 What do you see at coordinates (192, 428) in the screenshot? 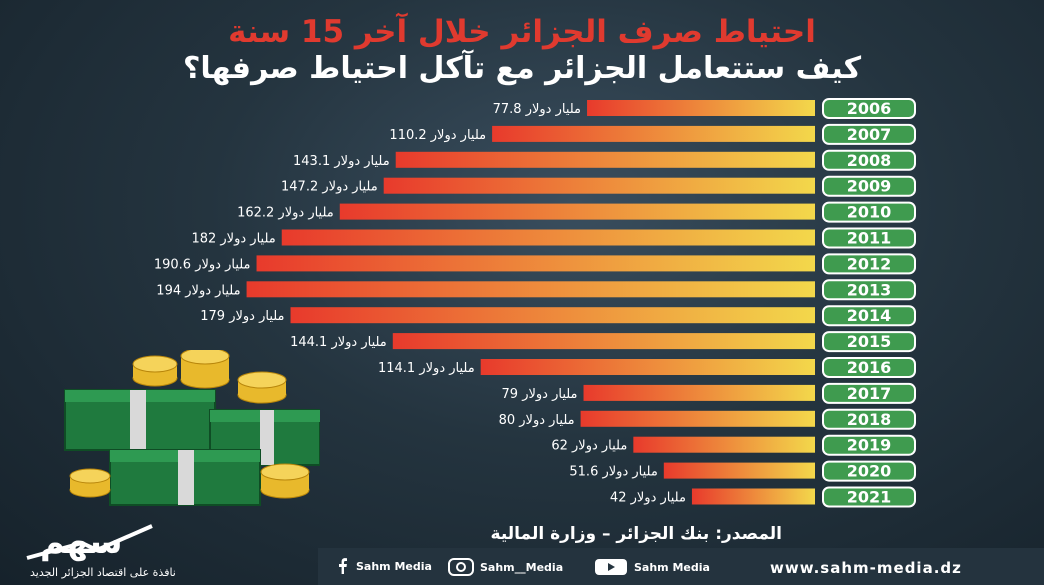
I see `money-illustration` at bounding box center [192, 428].